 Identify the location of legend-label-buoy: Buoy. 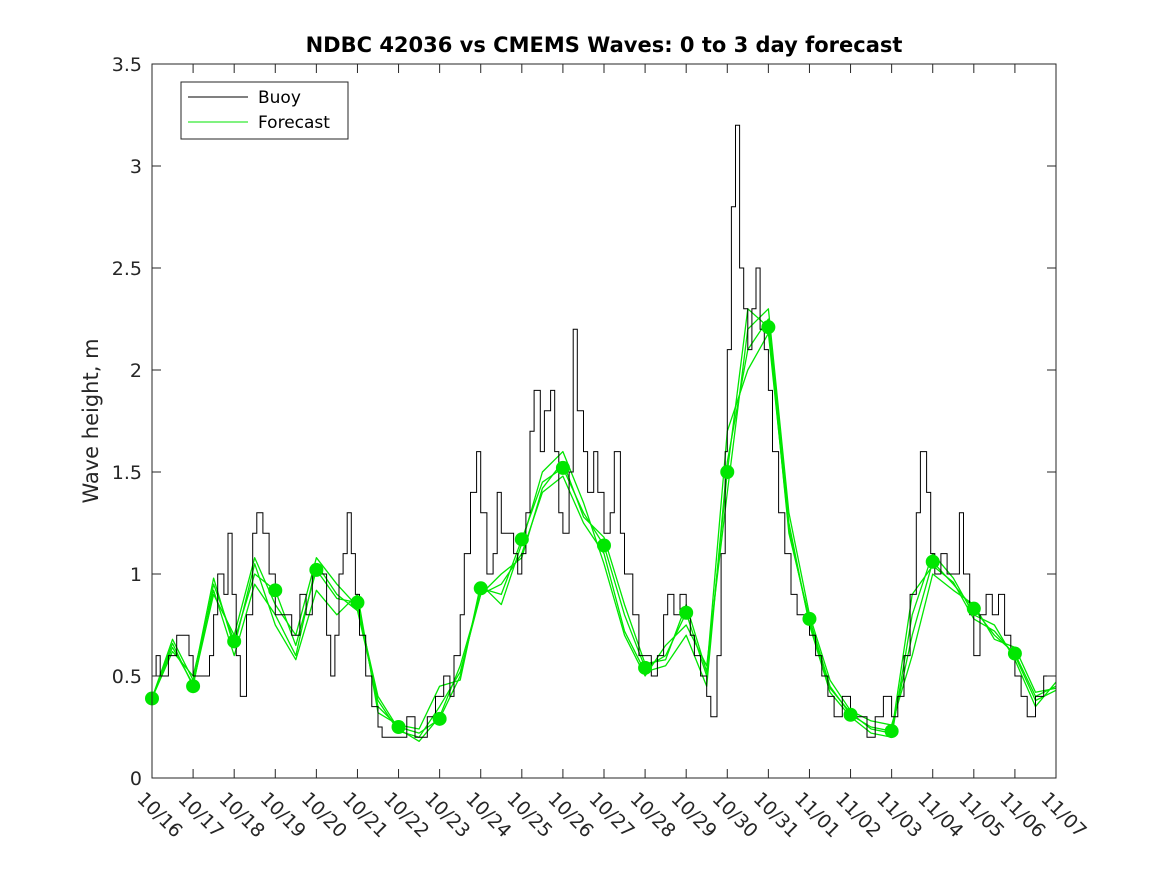
(279, 98).